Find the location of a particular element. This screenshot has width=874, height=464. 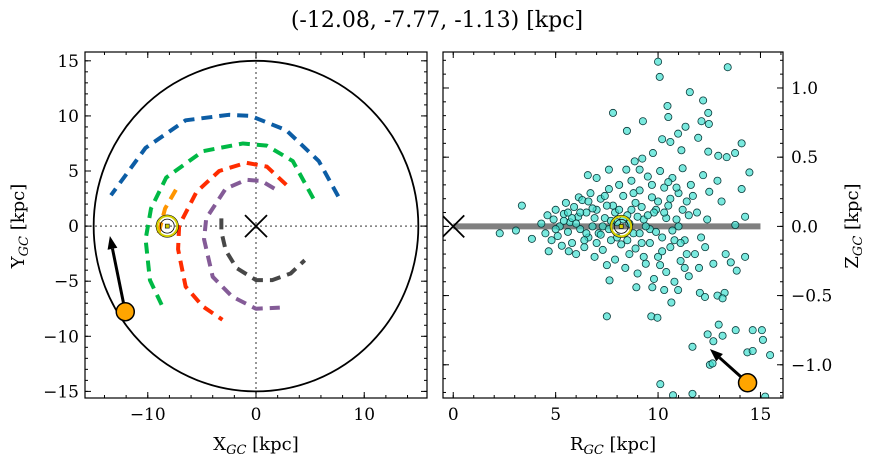

right-x-tick-label: 0 is located at coordinates (453, 415).